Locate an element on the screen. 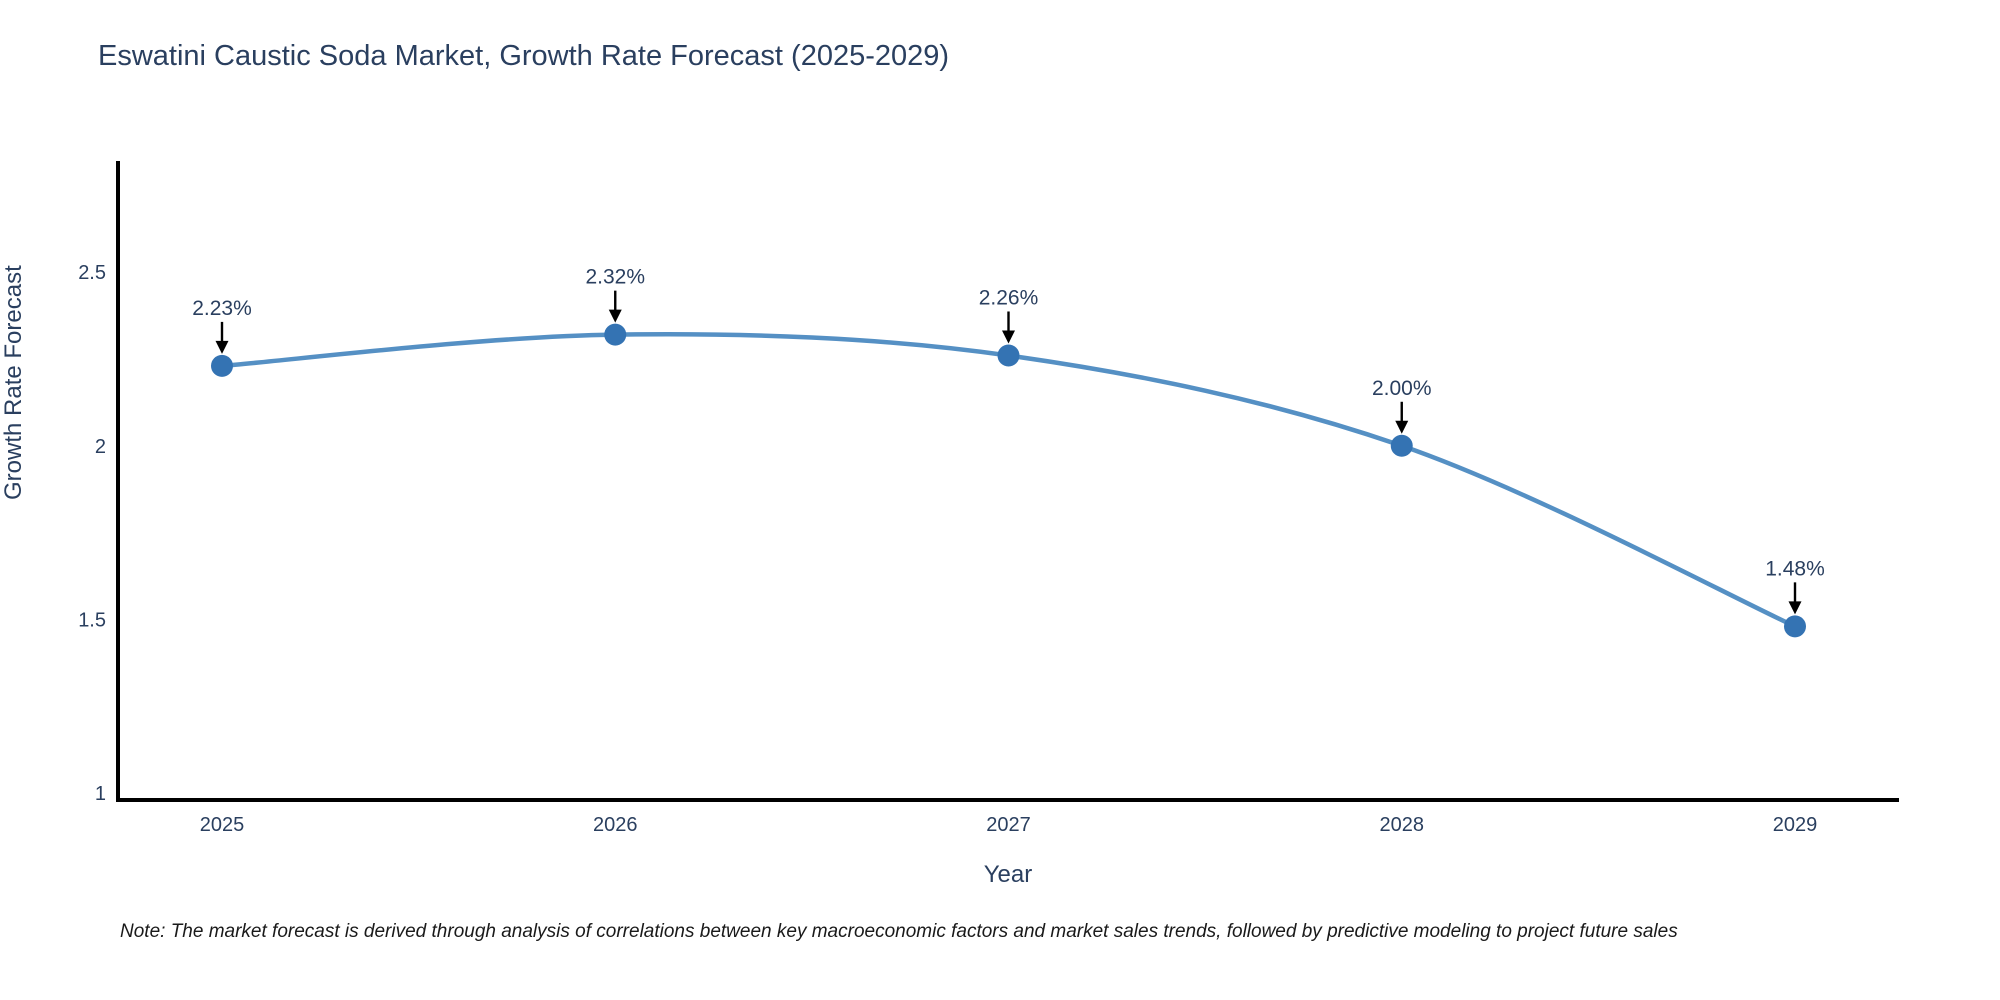 The height and width of the screenshot is (1000, 2000). x-tick-label: 2028 is located at coordinates (1402, 825).